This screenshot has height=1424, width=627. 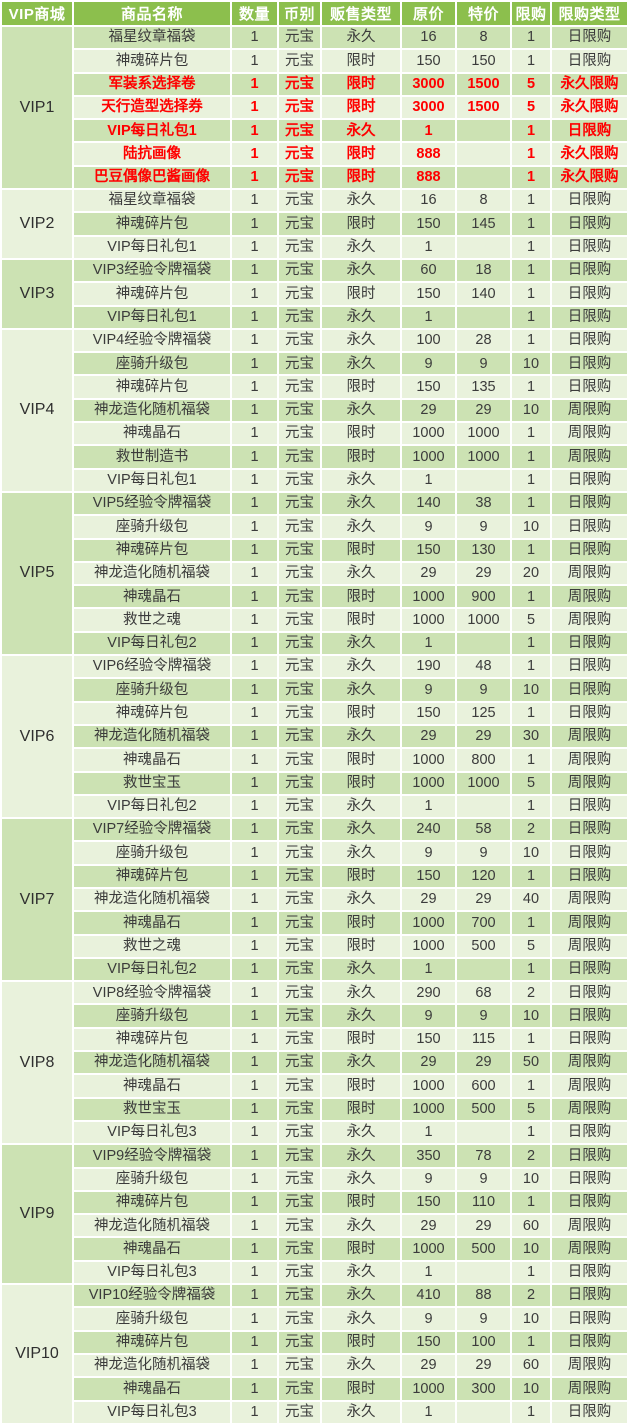 What do you see at coordinates (314, 1226) in the screenshot?
I see `product-row: 神龙造化随机福袋 1 元宝 永久 29 29 60 周限购` at bounding box center [314, 1226].